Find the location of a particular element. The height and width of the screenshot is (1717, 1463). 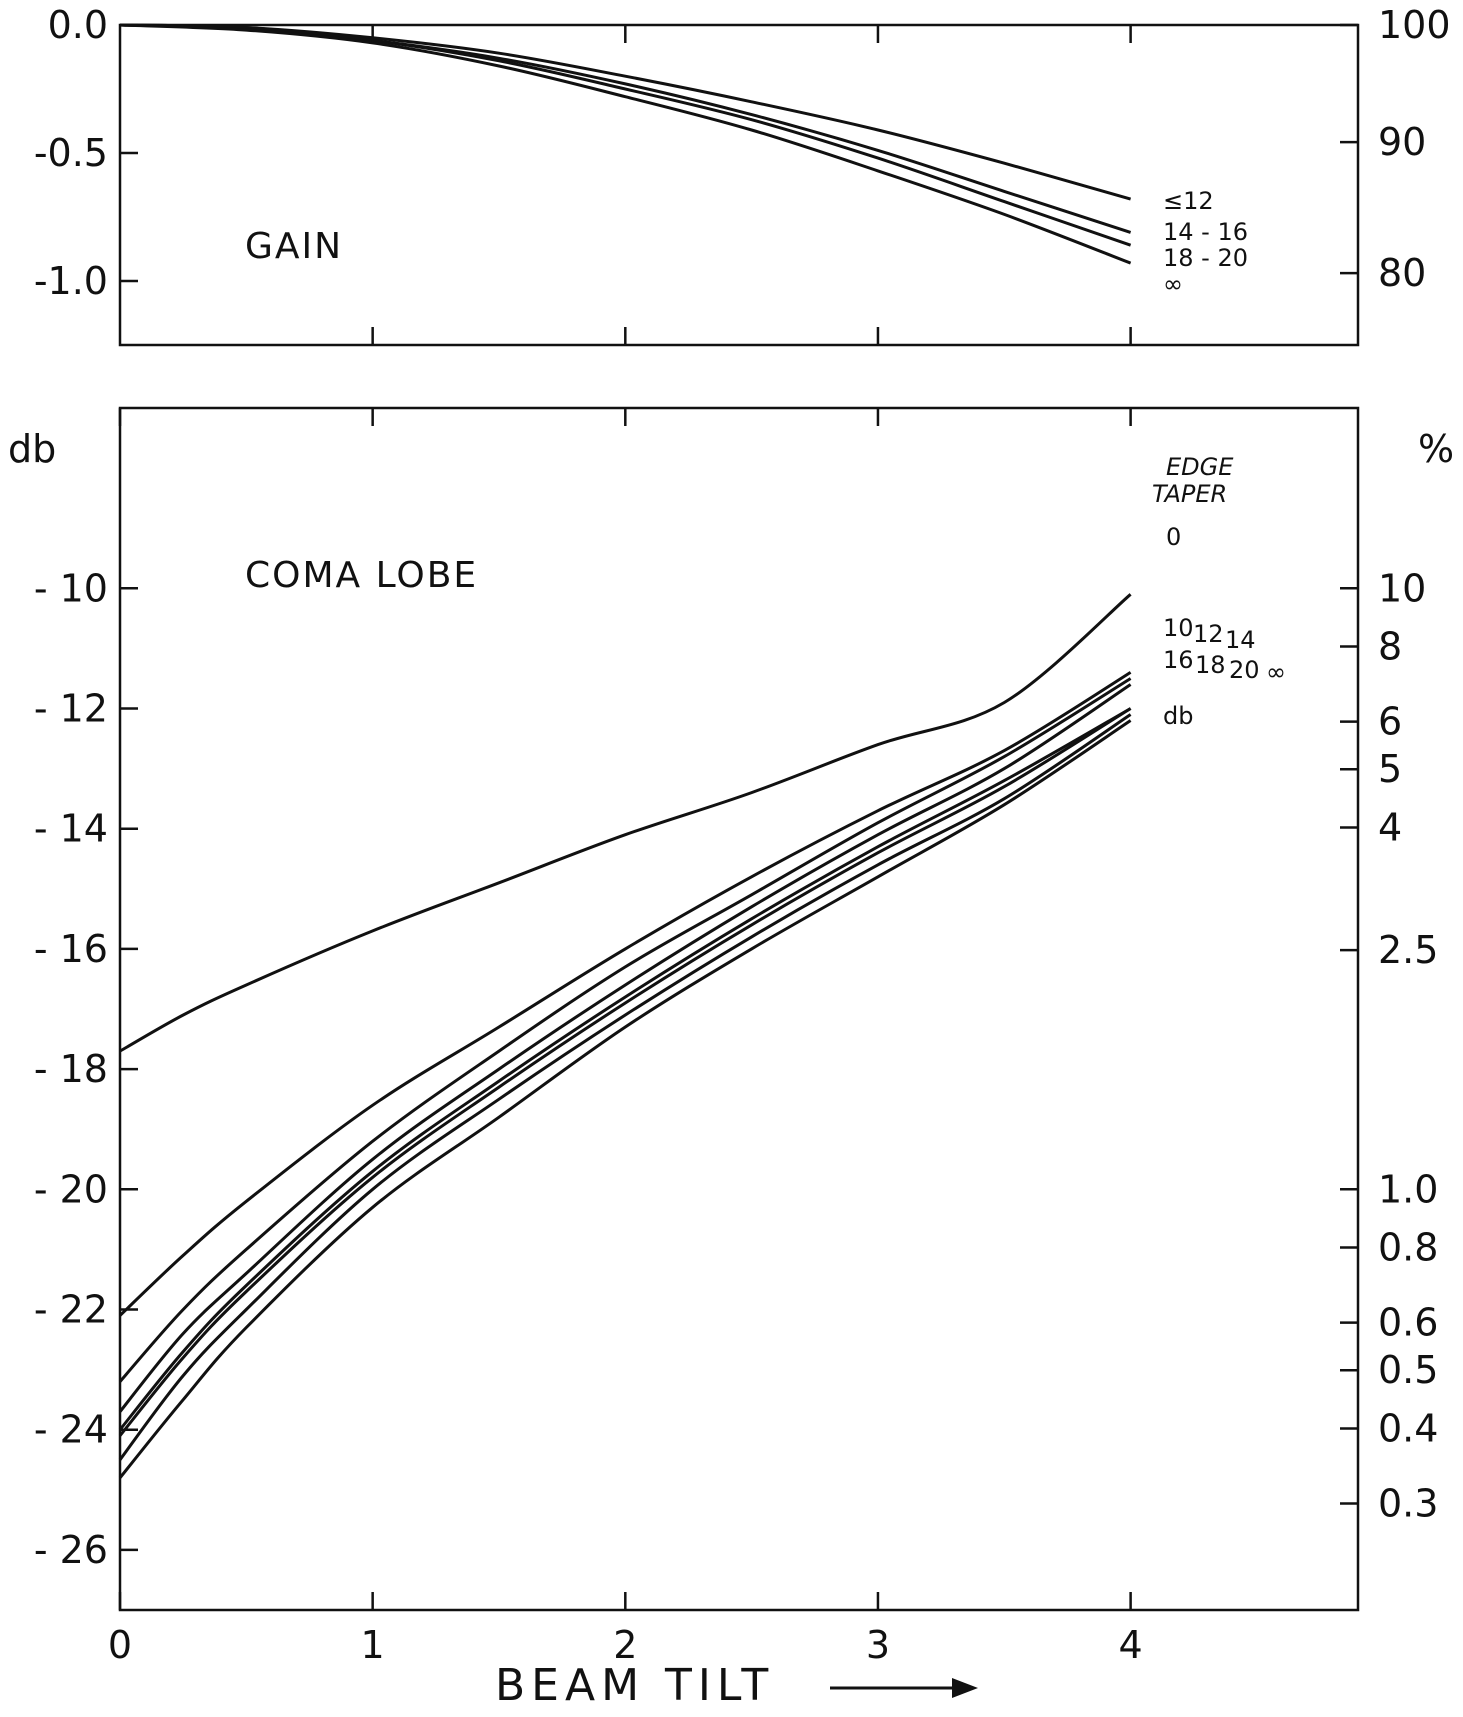

x-axis-title: BEAM TILT is located at coordinates (634, 1685).